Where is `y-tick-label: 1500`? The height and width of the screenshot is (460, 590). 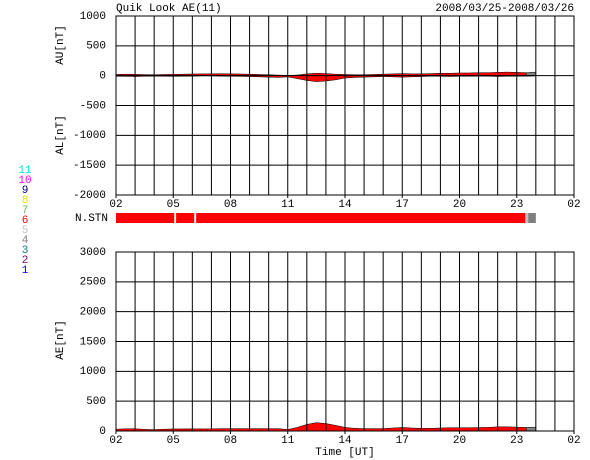
y-tick-label: 1500 is located at coordinates (93, 342).